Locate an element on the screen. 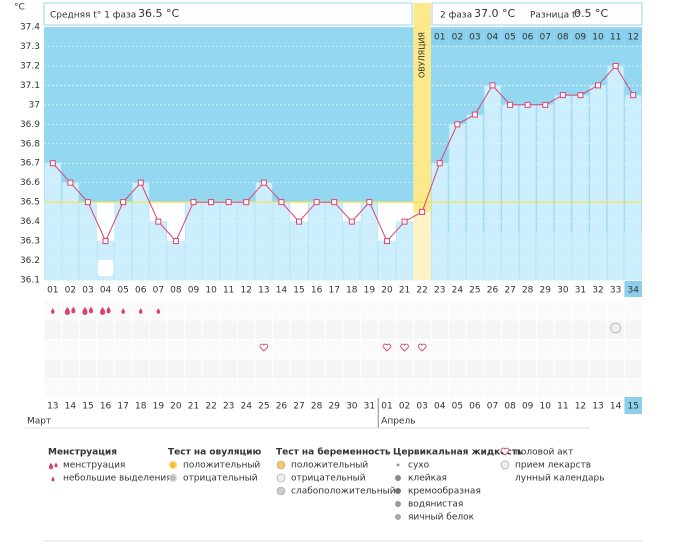 This screenshot has height=544, width=677. x-tick-label: 07 is located at coordinates (158, 291).